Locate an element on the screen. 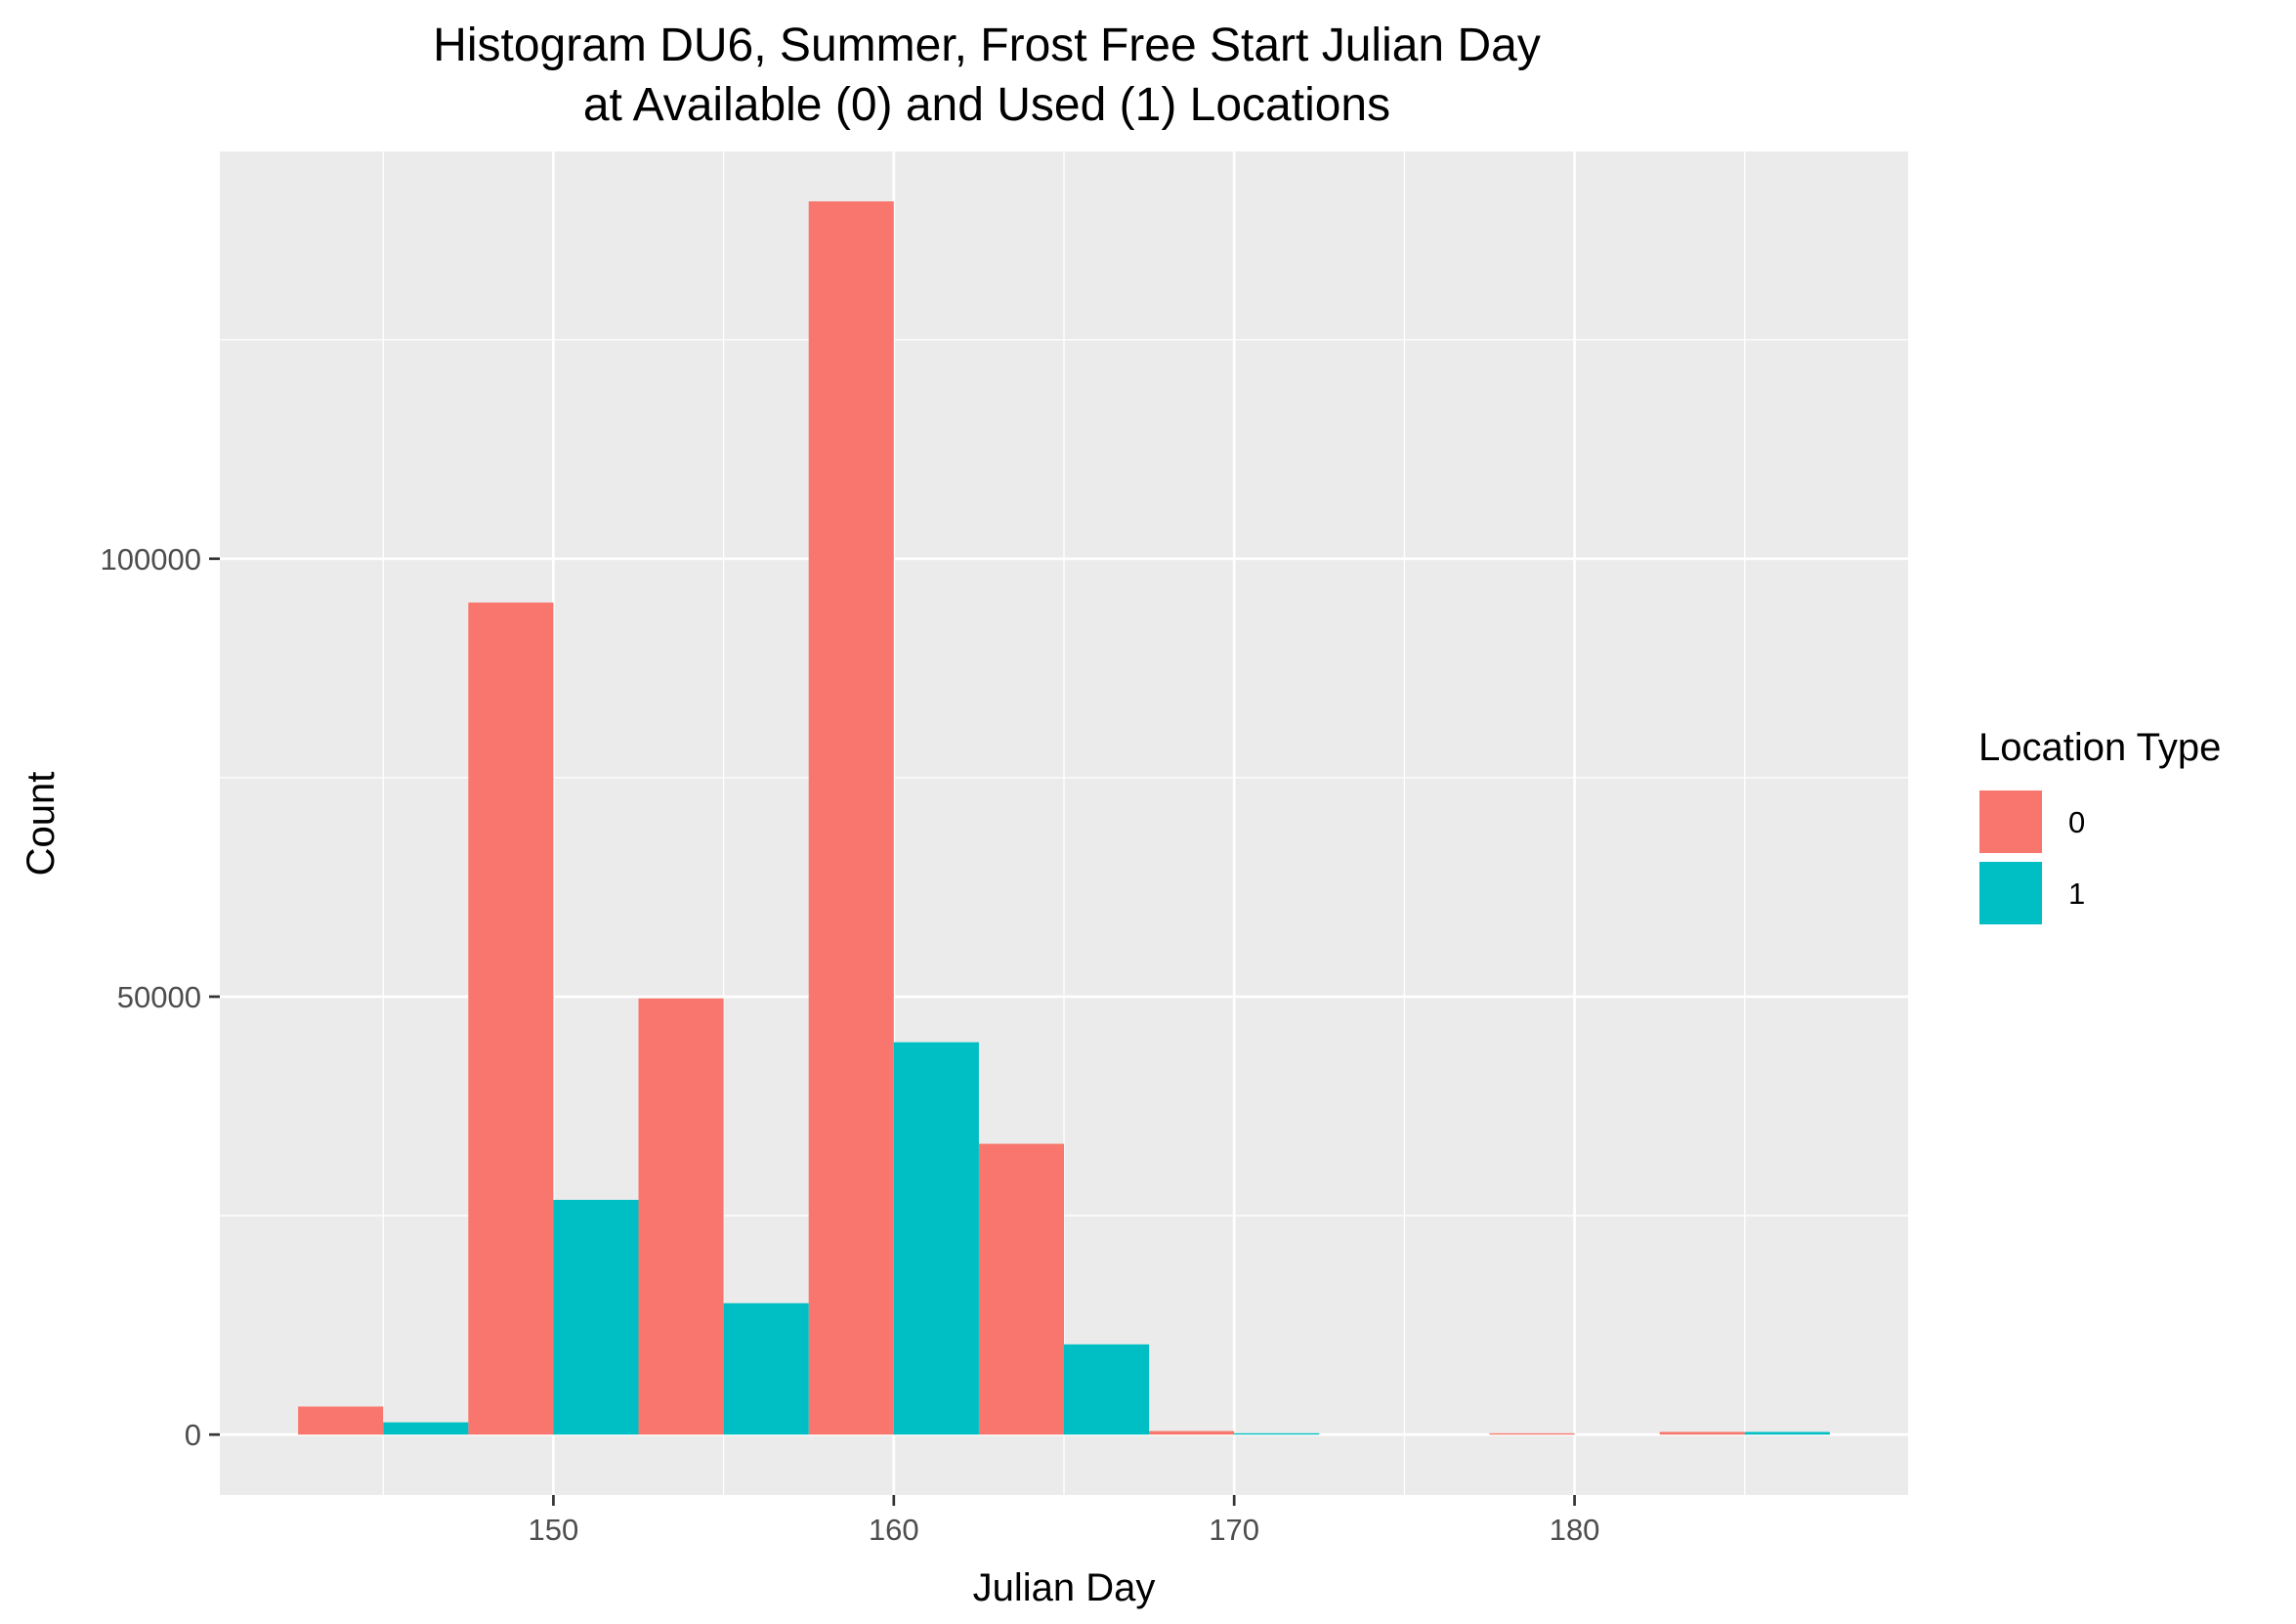 The width and height of the screenshot is (2296, 1624). x-tick-label: 180 is located at coordinates (1575, 1530).